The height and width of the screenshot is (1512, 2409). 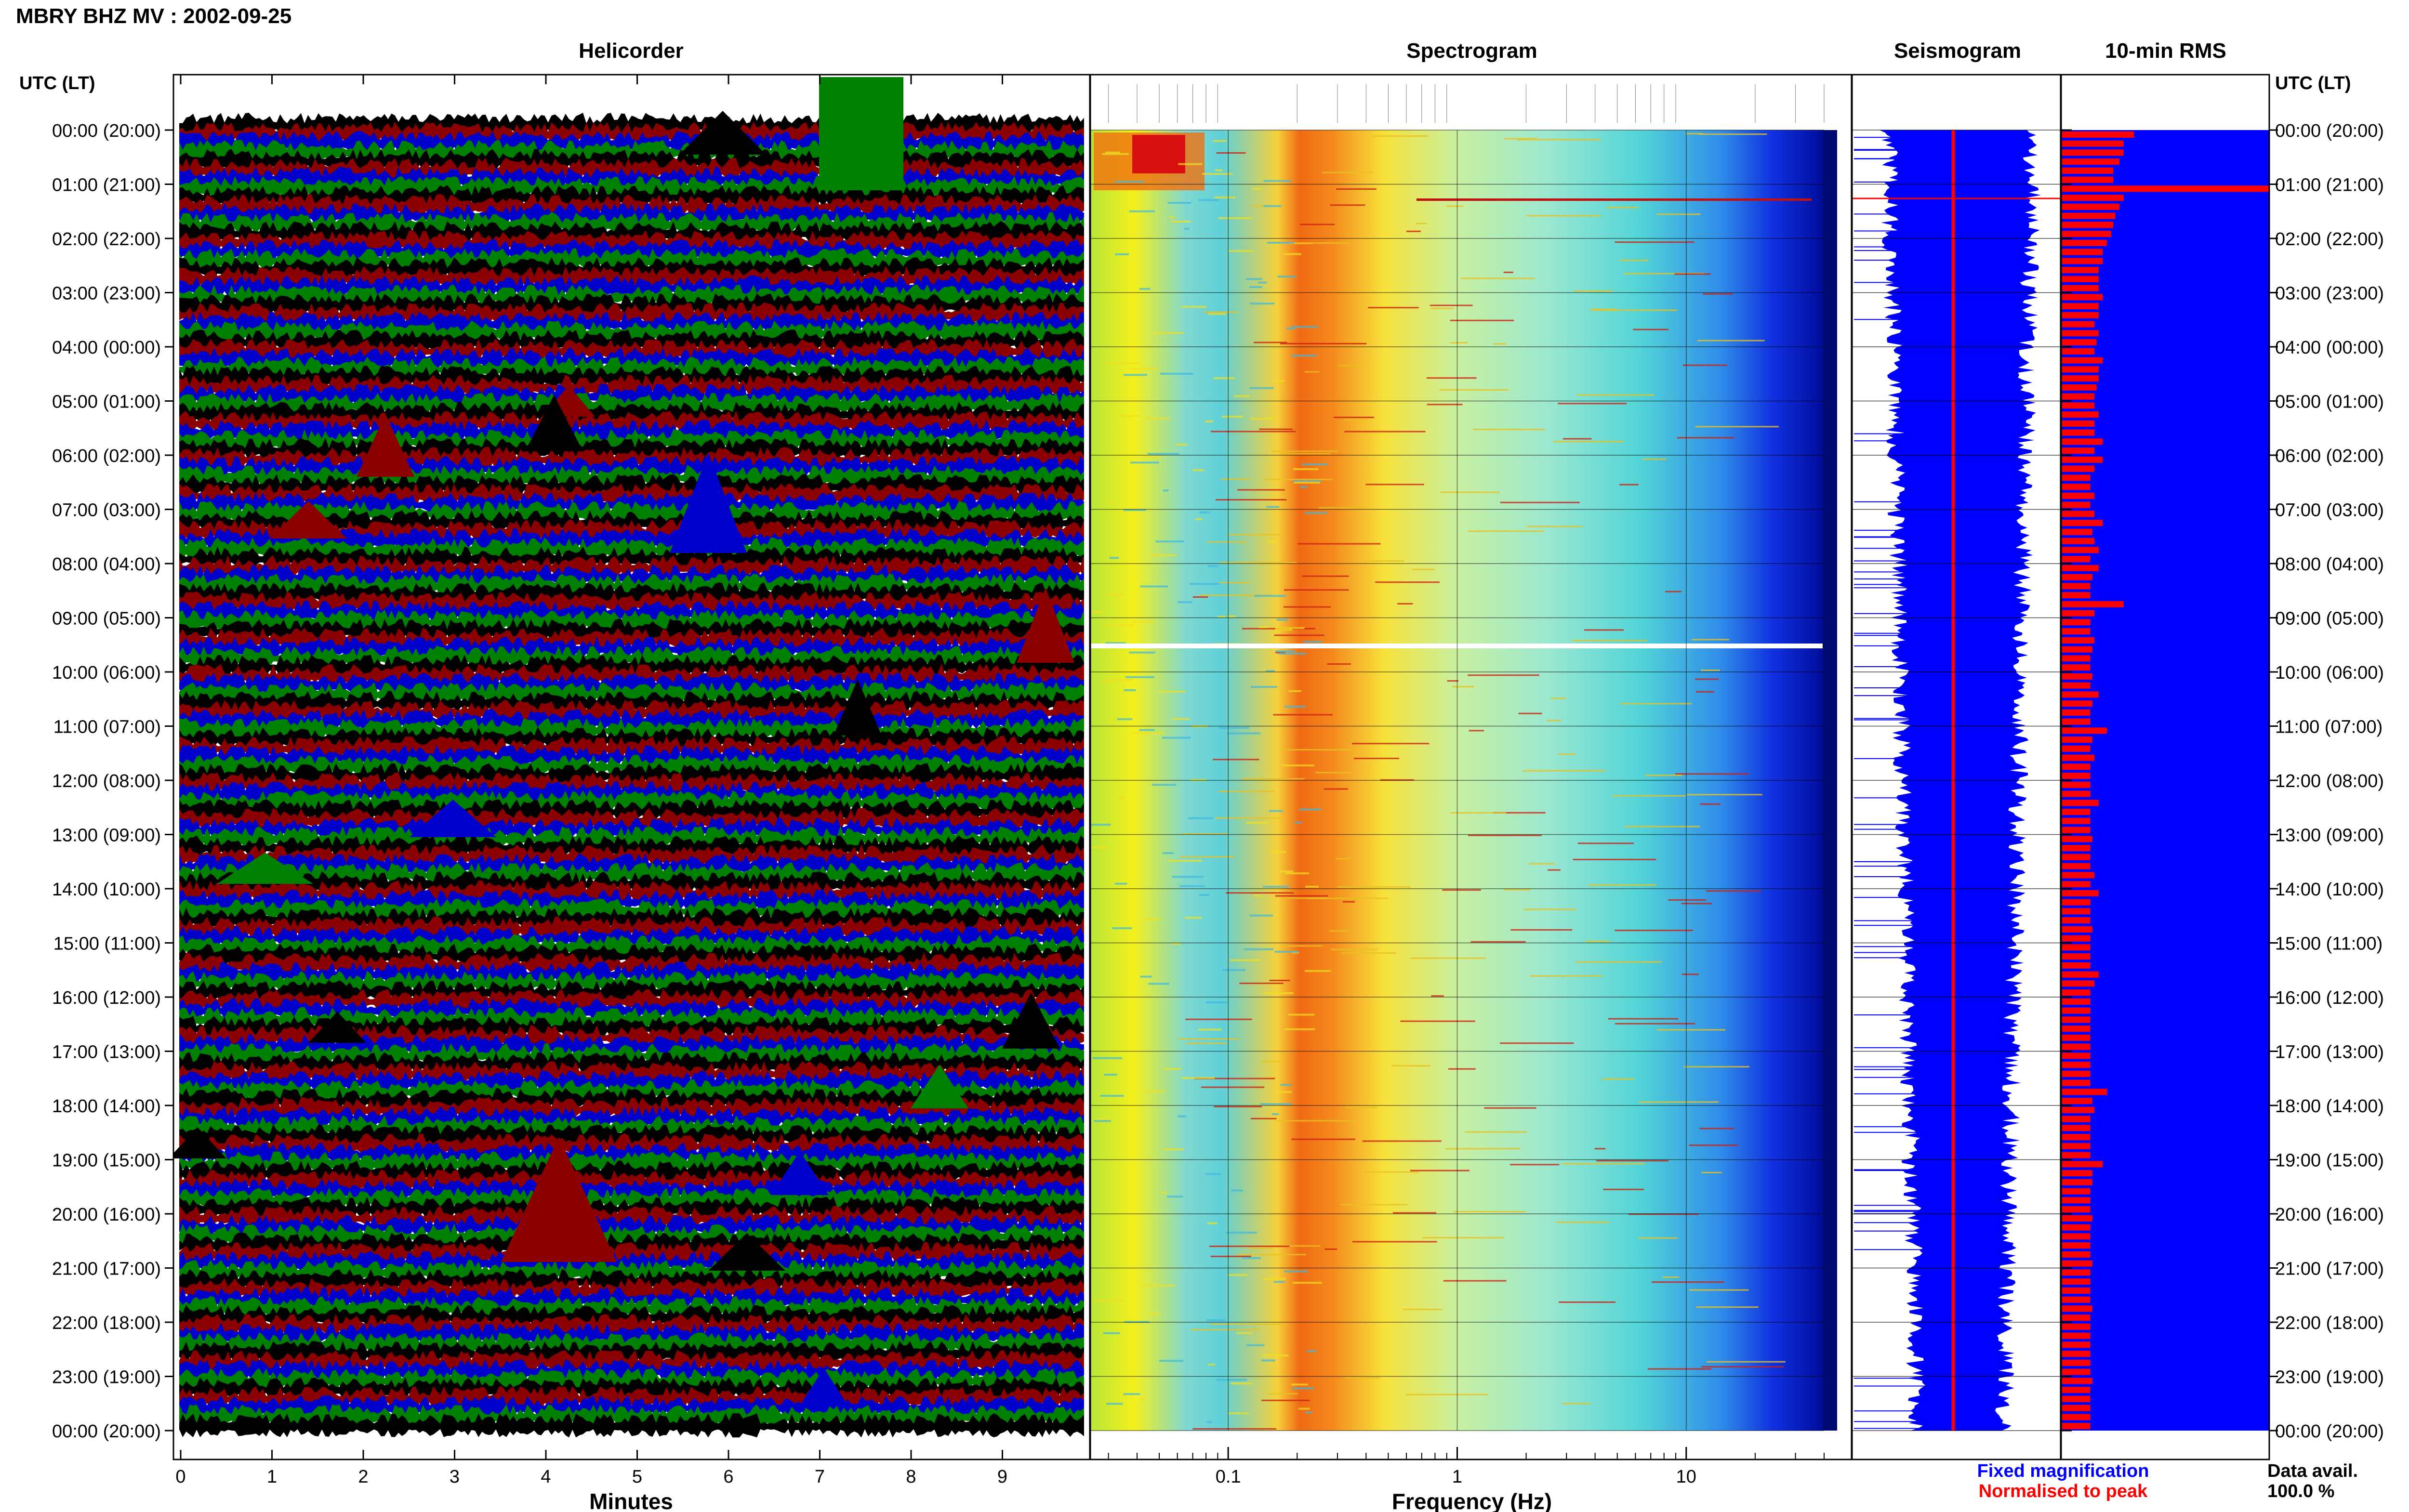 What do you see at coordinates (2329, 510) in the screenshot?
I see `time-label-right: 07:00 (03:00)` at bounding box center [2329, 510].